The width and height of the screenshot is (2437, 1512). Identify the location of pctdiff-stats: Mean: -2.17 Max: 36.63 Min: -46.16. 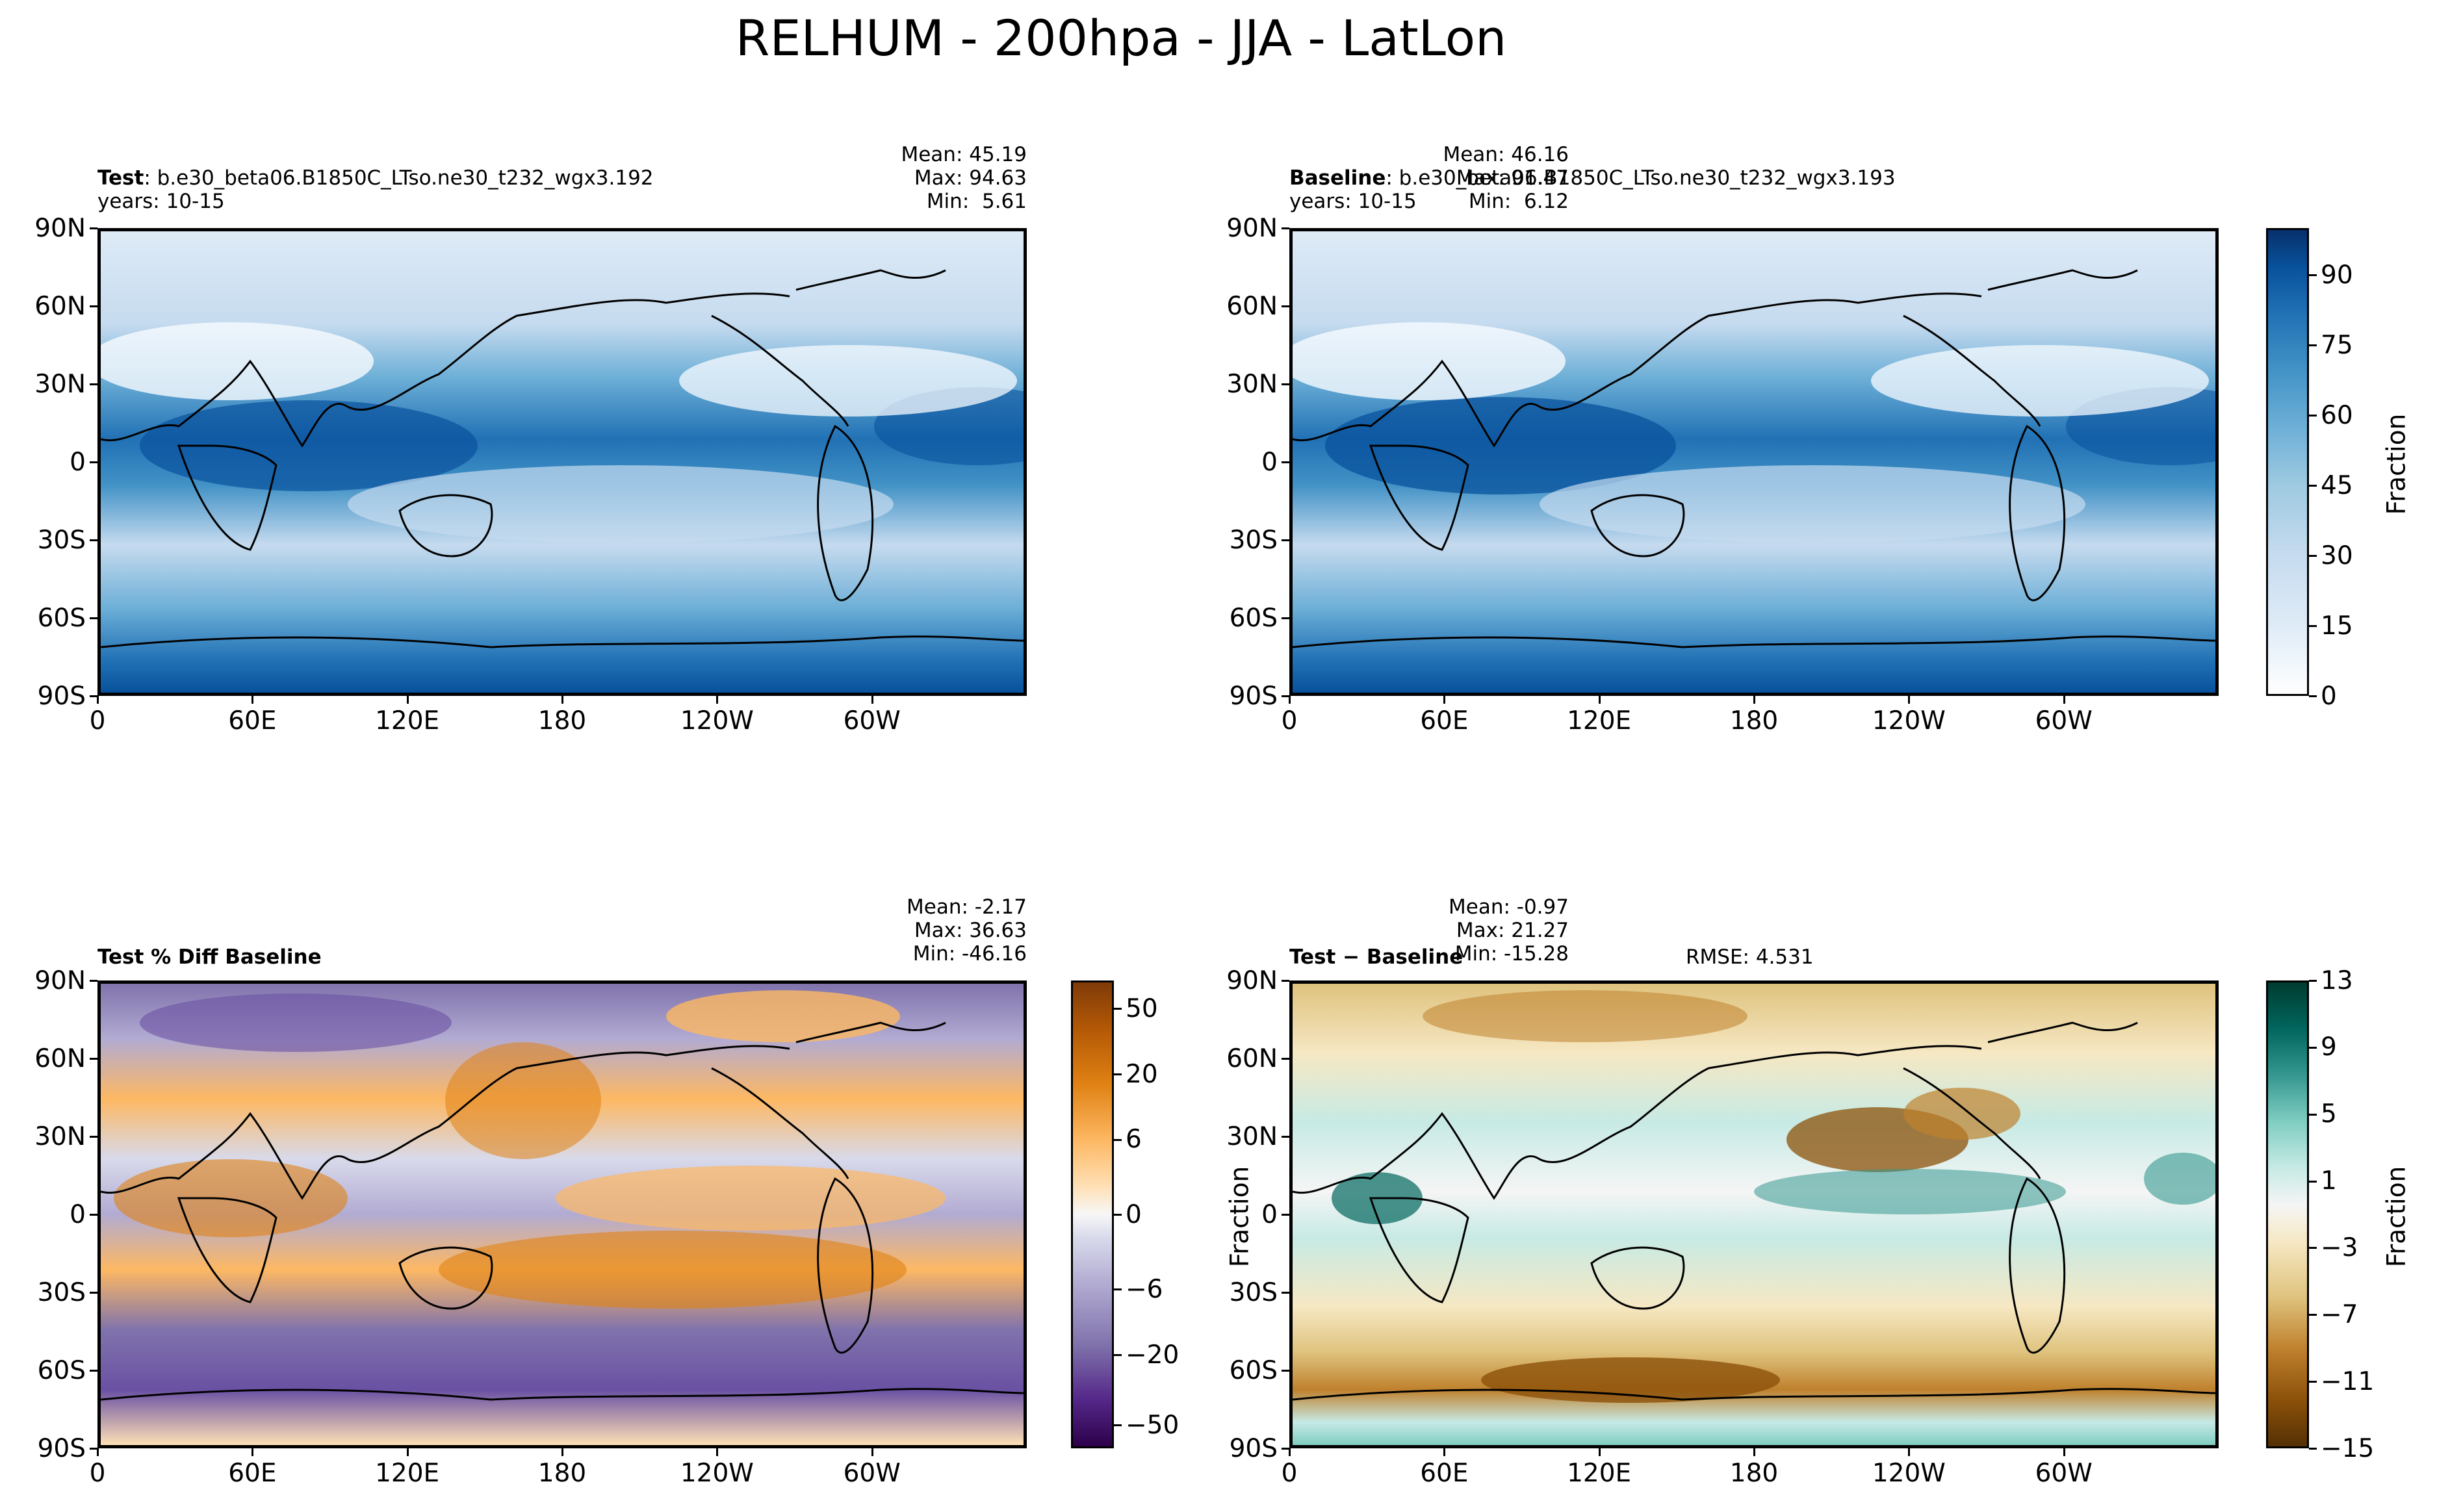
(967, 930).